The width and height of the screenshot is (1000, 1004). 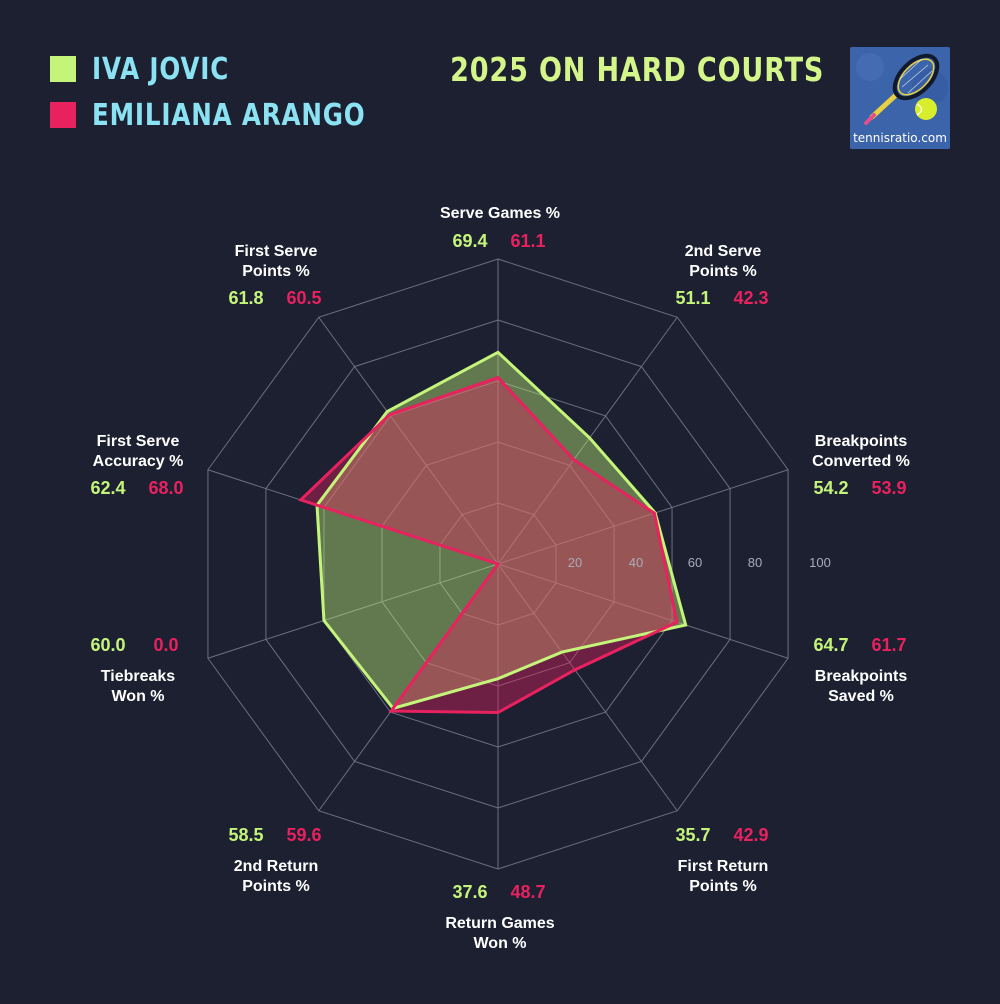 I want to click on tick-label: 60, so click(x=695, y=562).